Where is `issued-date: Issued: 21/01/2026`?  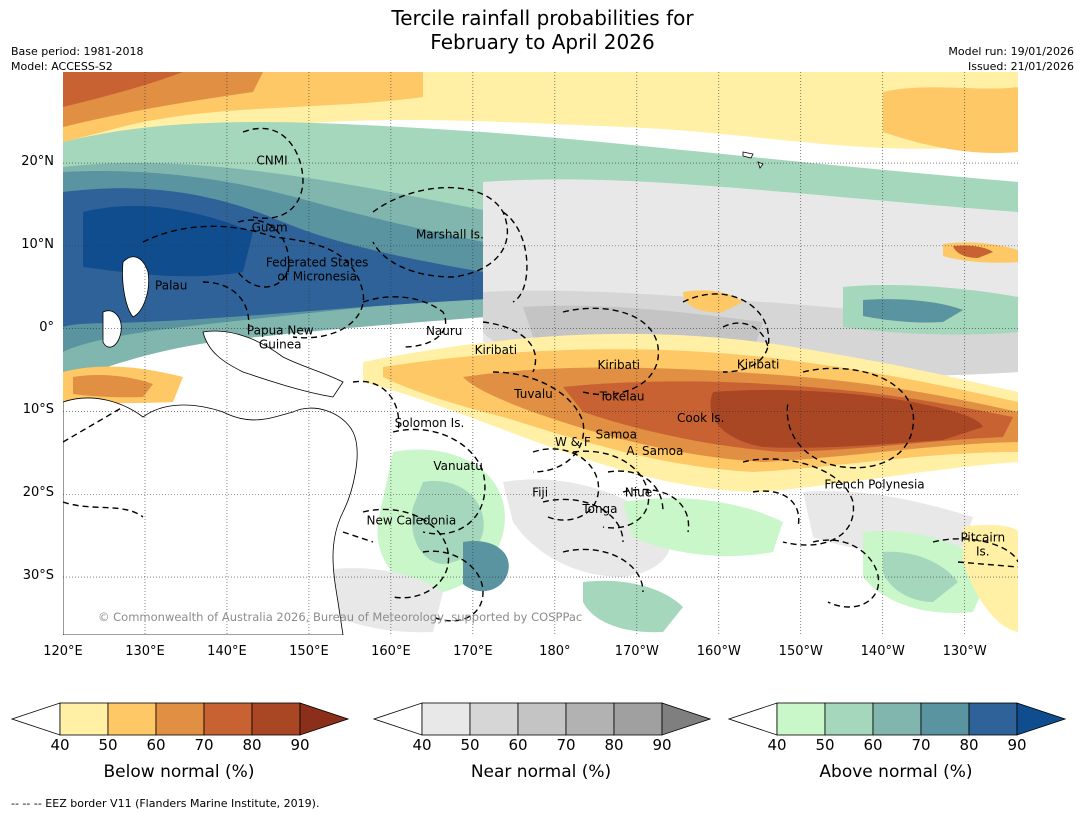
issued-date: Issued: 21/01/2026 is located at coordinates (1020, 66).